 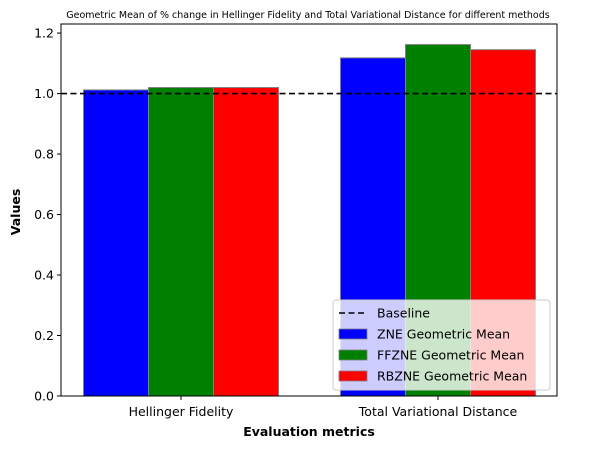 I want to click on legend-baseline-label: Baseline, so click(x=403, y=313).